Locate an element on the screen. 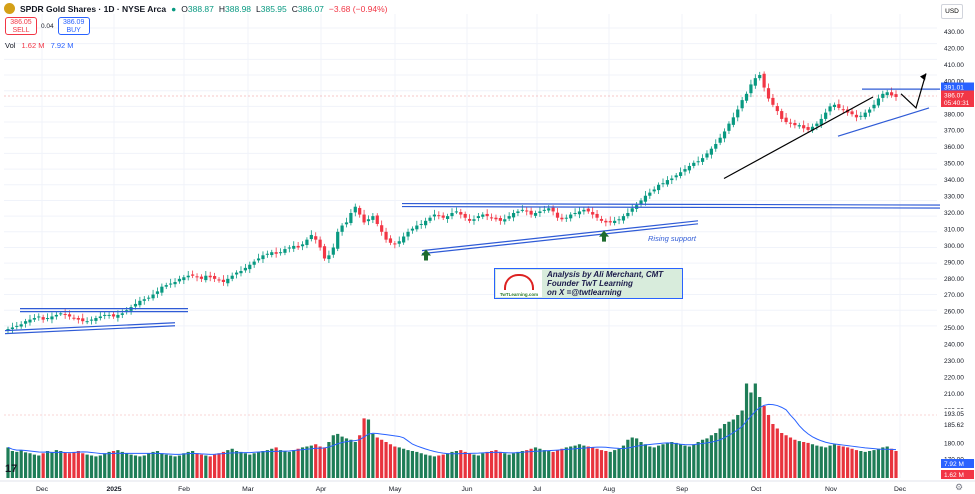 The image size is (975, 494). volume-tag-label: 7.92 M is located at coordinates (954, 464).